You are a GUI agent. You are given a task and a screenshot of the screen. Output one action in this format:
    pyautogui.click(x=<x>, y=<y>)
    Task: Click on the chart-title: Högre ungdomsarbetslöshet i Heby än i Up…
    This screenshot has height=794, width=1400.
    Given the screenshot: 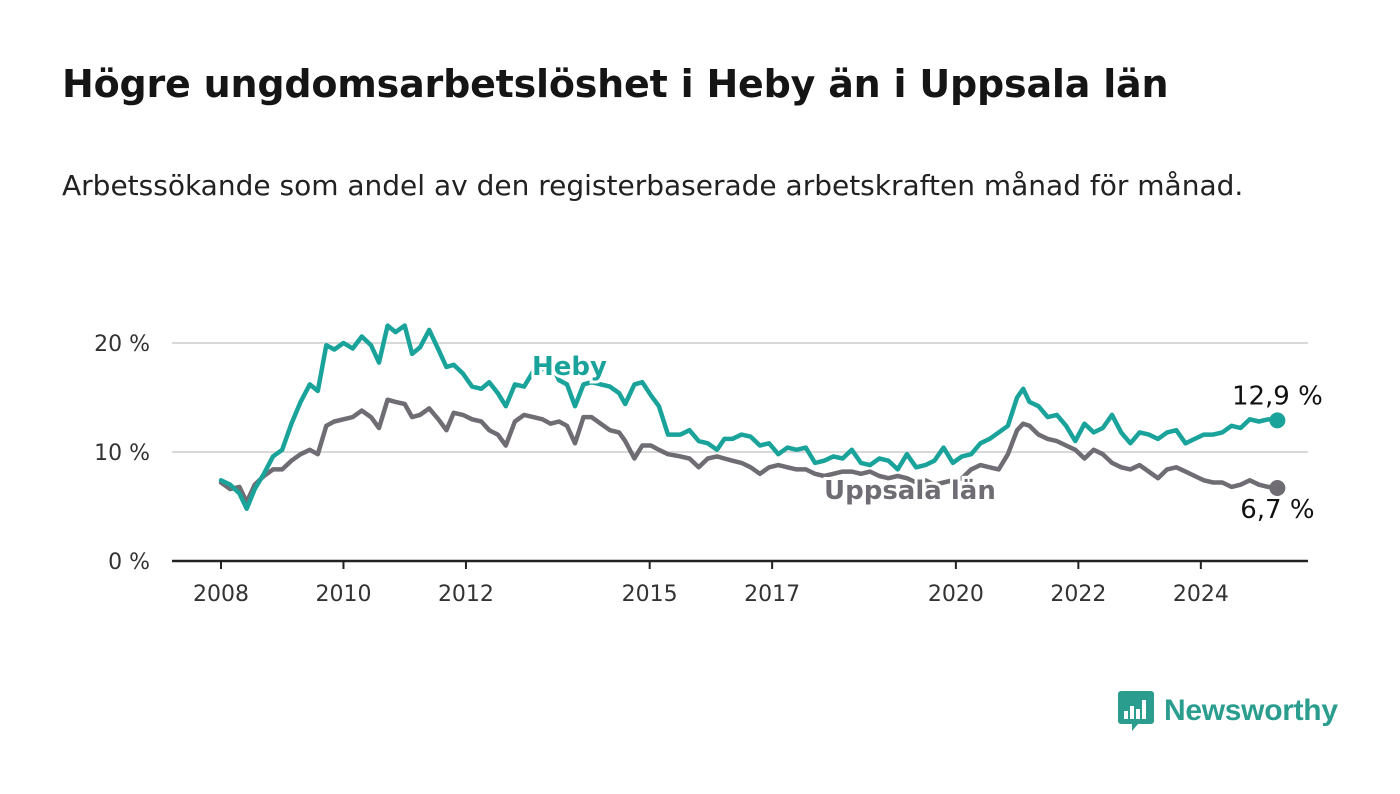 What is the action you would take?
    pyautogui.click(x=615, y=84)
    